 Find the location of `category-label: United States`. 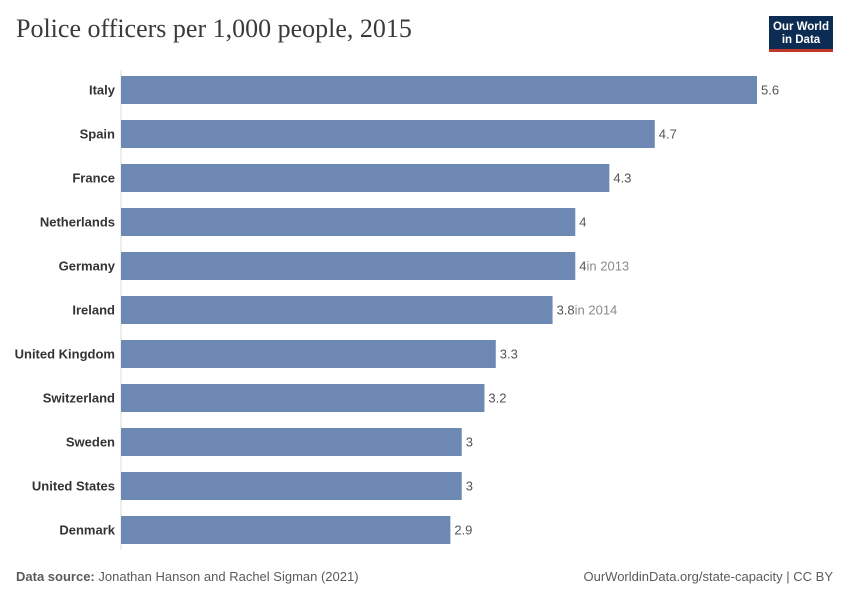

category-label: United States is located at coordinates (73, 486).